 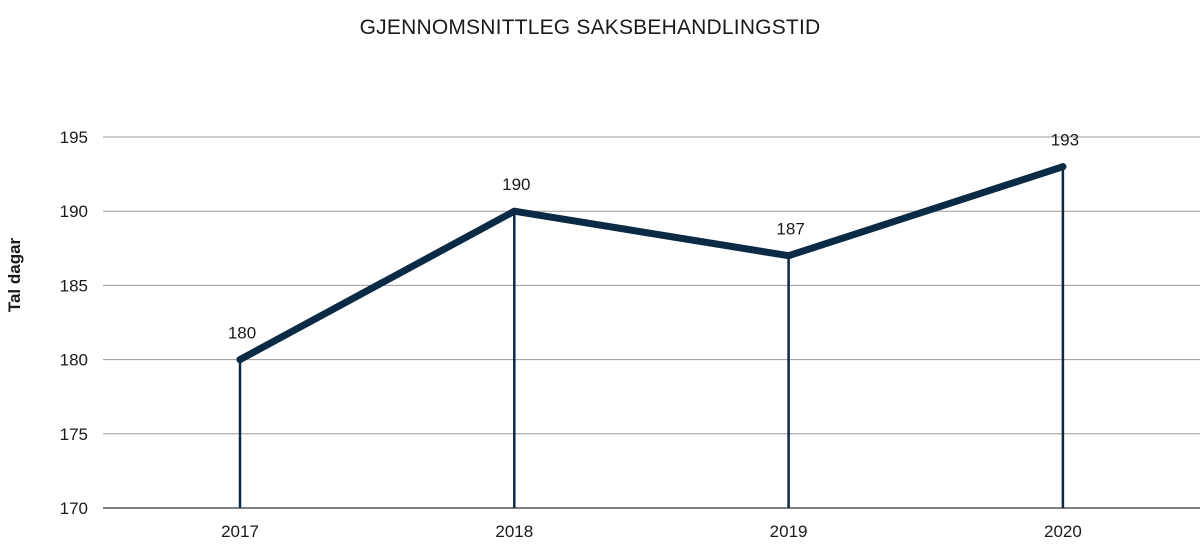 What do you see at coordinates (74, 137) in the screenshot?
I see `y-tick-label: 195` at bounding box center [74, 137].